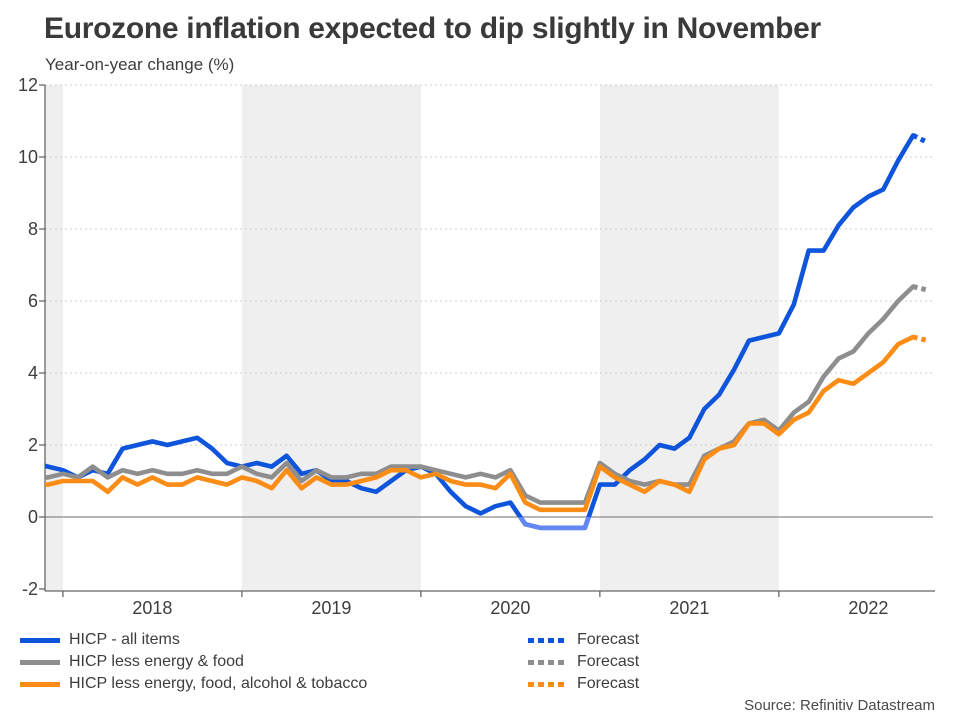  Describe the element at coordinates (548, 684) in the screenshot. I see `hicp-core-forecast-swatch` at that location.